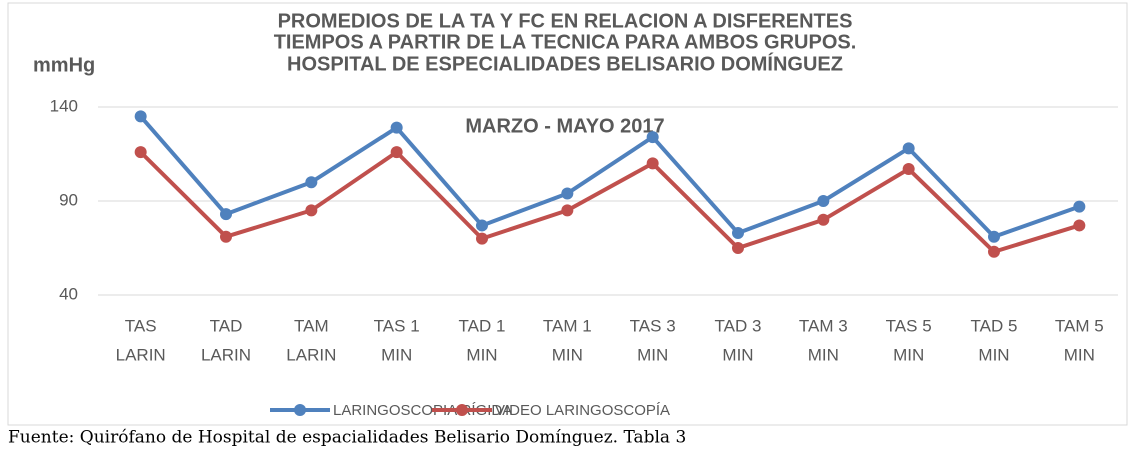 This screenshot has height=457, width=1135. Describe the element at coordinates (823, 325) in the screenshot. I see `x-tick-label: TAM 3` at that location.